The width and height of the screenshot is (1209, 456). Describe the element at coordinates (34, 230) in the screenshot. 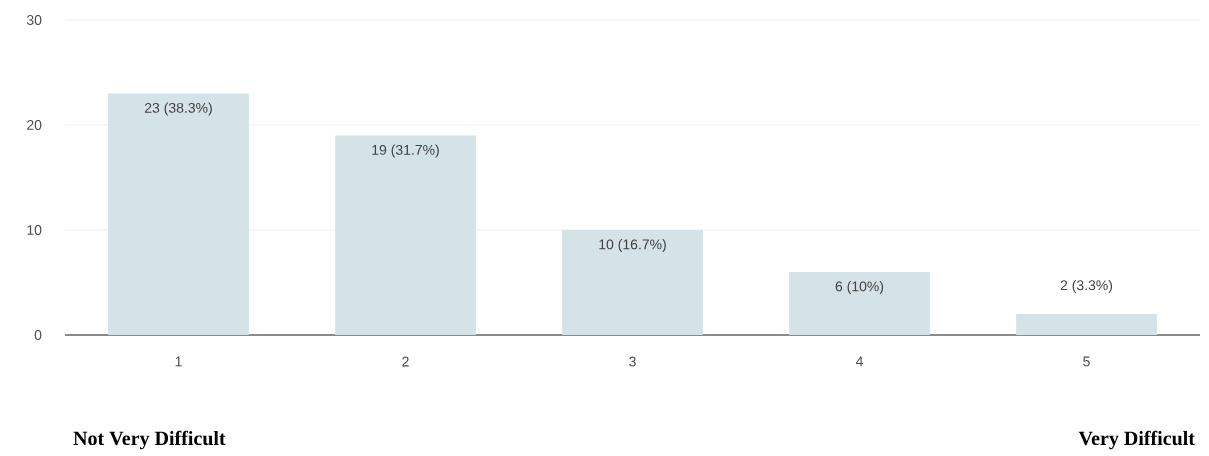

I see `y-tick-label: 10` at that location.